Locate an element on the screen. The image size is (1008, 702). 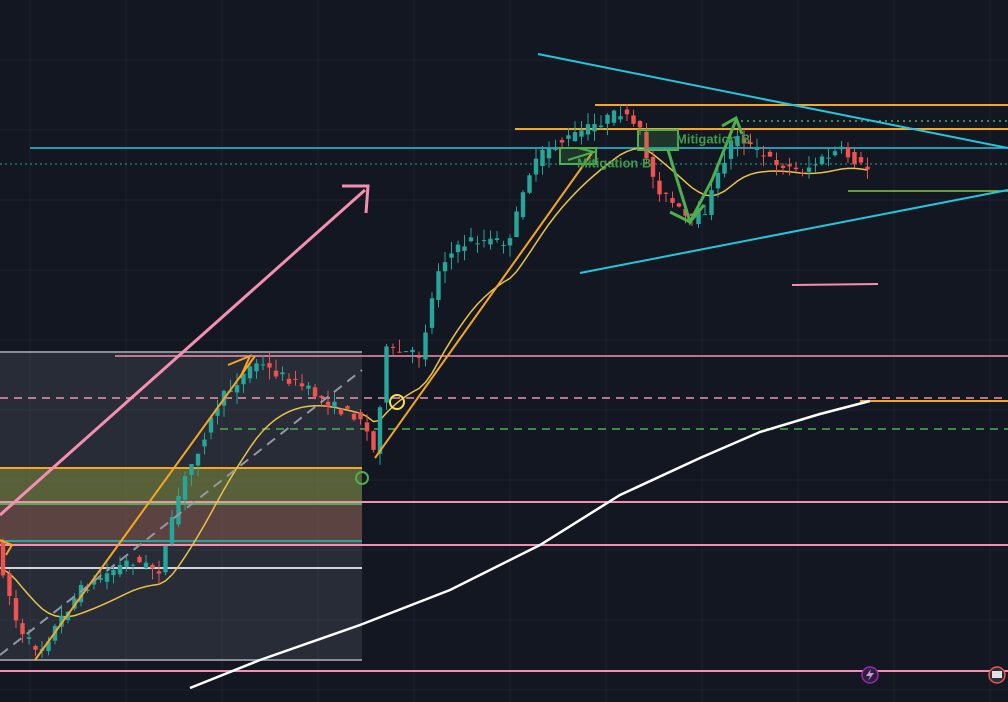
flag-icon-glyph is located at coordinates (997, 674).